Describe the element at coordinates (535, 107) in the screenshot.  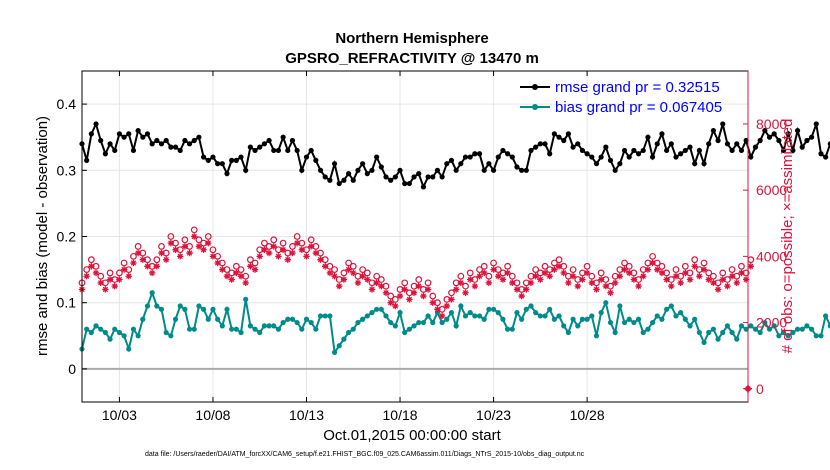
I see `legend-bias-marker` at that location.